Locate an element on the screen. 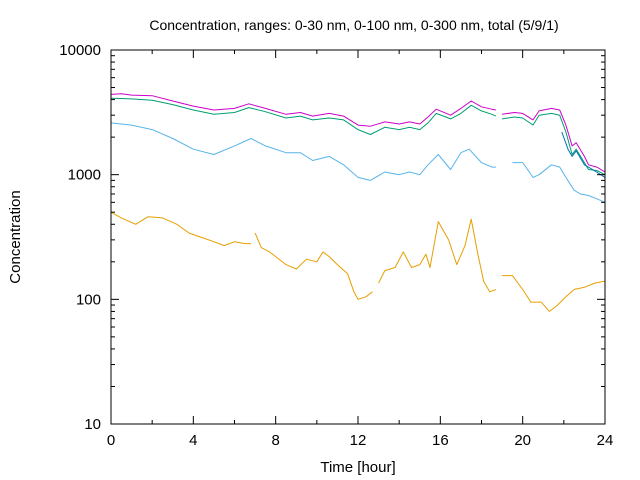  y-axis-label: Concentration is located at coordinates (15, 236).